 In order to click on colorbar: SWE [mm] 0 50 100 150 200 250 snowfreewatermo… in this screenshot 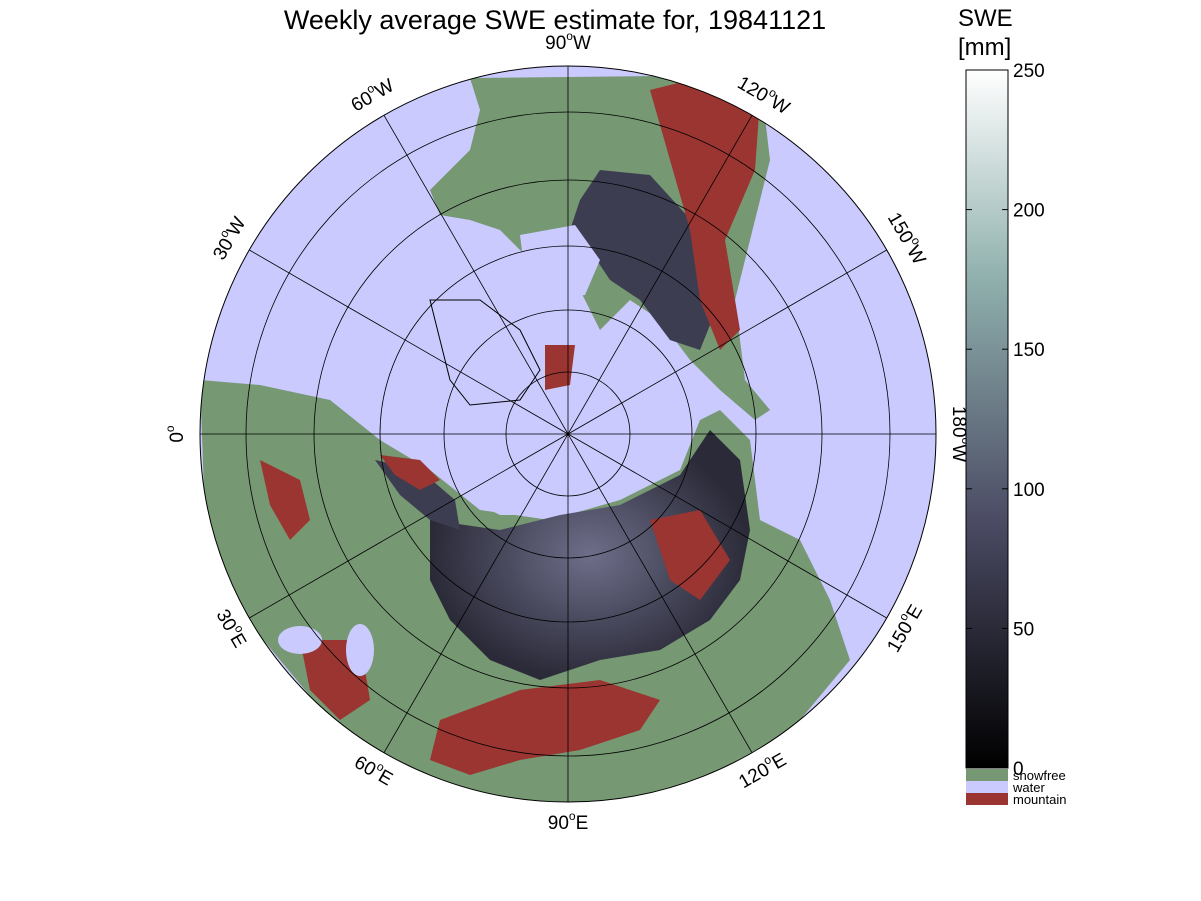, I will do `click(1012, 406)`.